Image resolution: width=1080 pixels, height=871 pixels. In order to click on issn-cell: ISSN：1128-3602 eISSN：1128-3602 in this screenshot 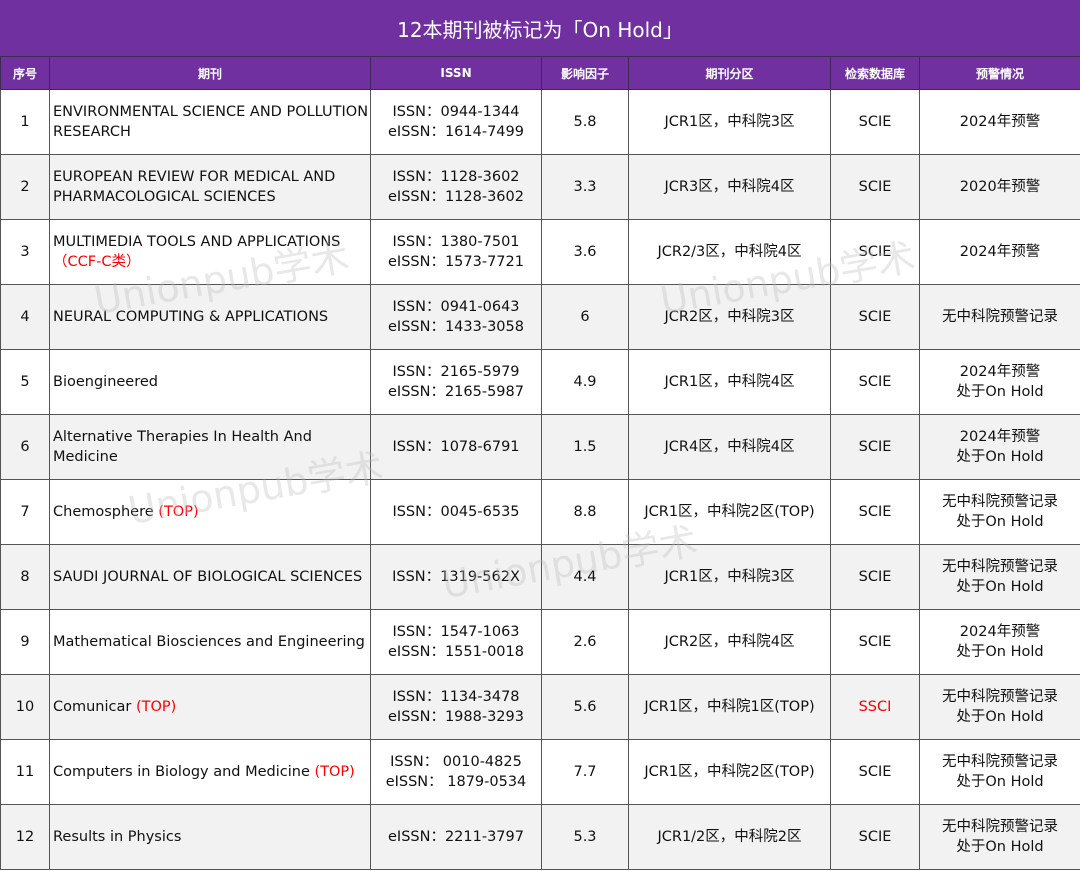, I will do `click(456, 187)`.